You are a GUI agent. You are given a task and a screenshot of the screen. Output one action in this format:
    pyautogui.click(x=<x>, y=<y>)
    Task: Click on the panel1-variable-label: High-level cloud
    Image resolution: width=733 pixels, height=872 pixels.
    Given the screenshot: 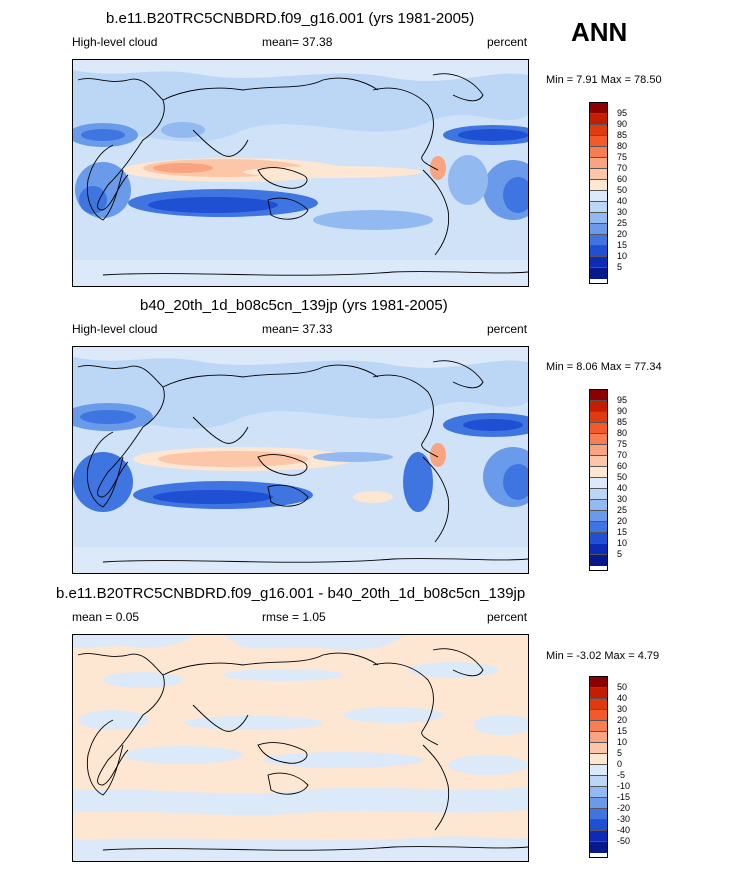 What is the action you would take?
    pyautogui.click(x=115, y=42)
    